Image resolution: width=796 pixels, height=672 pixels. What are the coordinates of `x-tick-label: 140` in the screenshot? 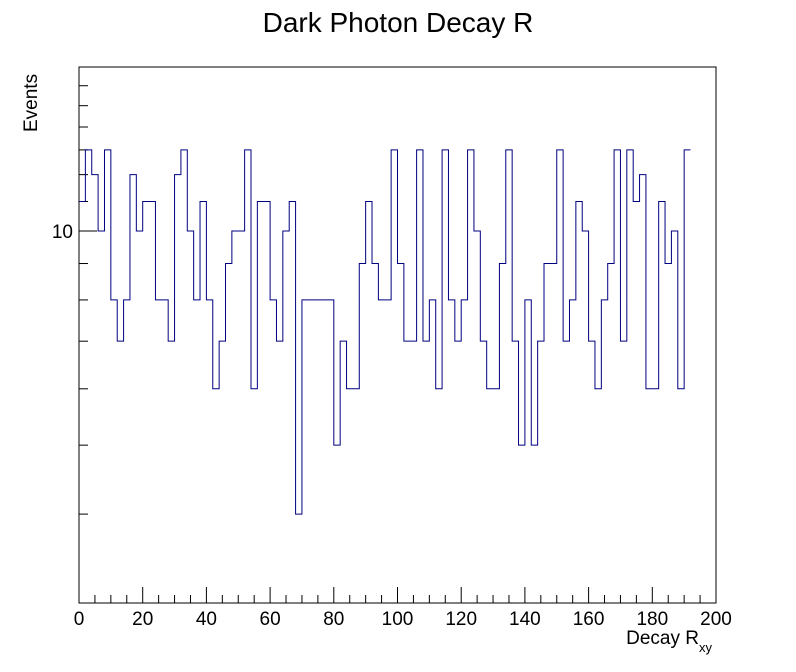 It's located at (525, 619).